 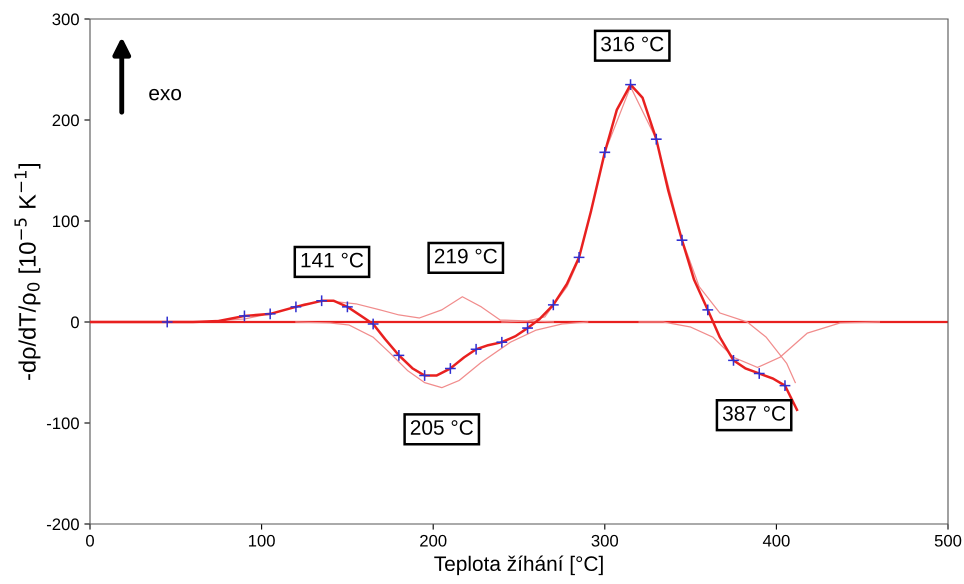 What do you see at coordinates (27, 272) in the screenshot?
I see `y-axis-title: -dρ/dT/ρ$_{0}$ [10$^{−5}$ K$^{−1}$]` at bounding box center [27, 272].